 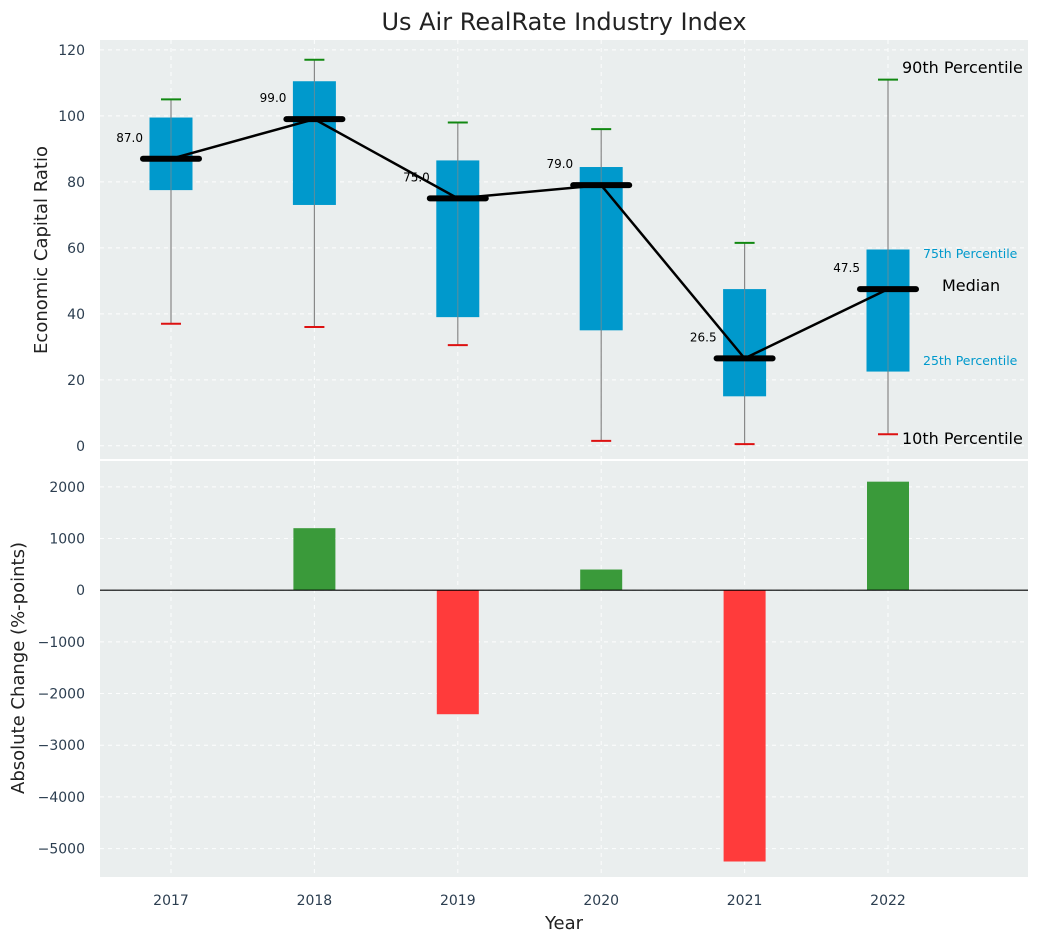 I want to click on bottom-y-tick-label: −1000, so click(x=61, y=643).